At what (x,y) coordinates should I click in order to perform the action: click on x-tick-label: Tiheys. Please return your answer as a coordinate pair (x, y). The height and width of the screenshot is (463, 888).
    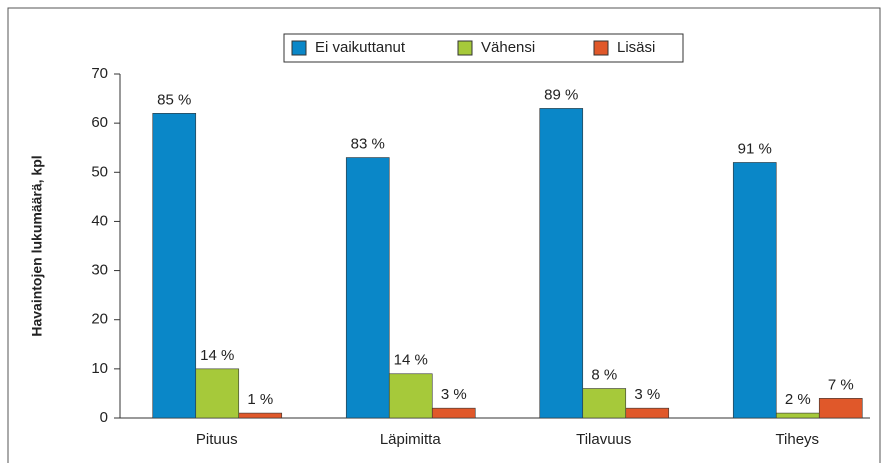
    Looking at the image, I should click on (797, 439).